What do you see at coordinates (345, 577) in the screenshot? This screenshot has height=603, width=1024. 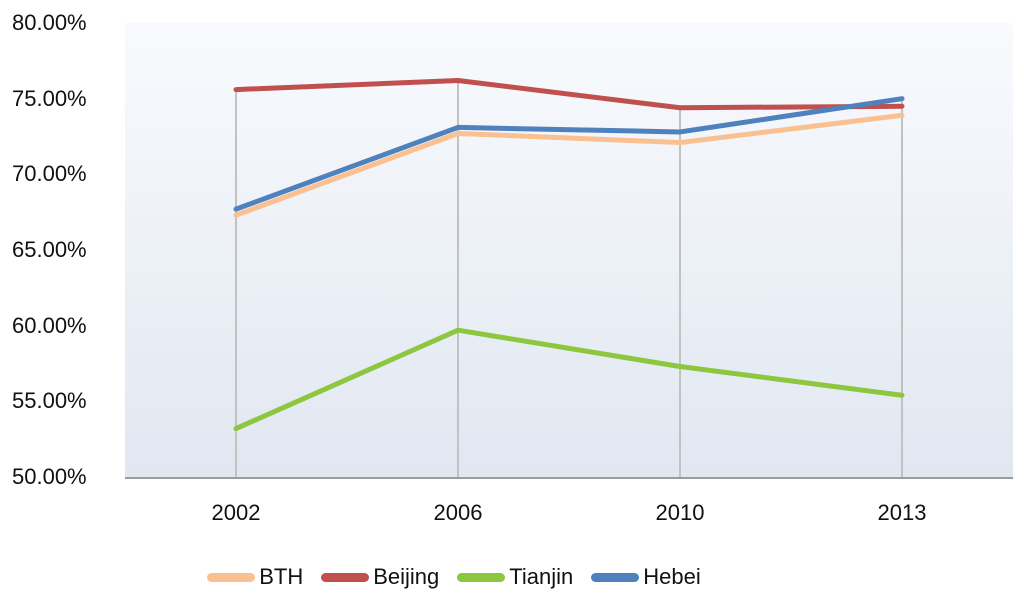 I see `beijing-line-swatch-icon` at bounding box center [345, 577].